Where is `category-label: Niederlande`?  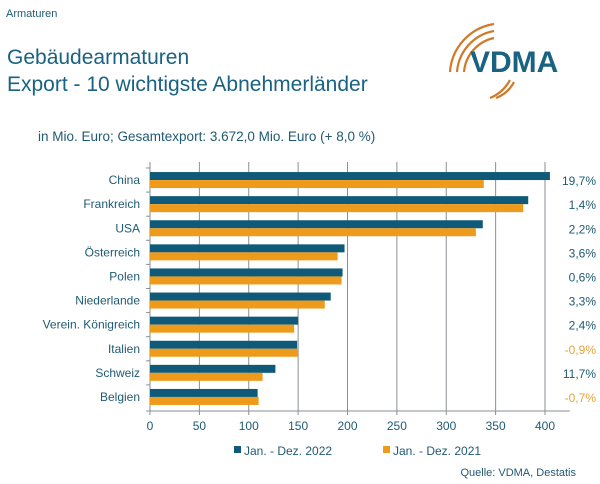
category-label: Niederlande is located at coordinates (107, 301).